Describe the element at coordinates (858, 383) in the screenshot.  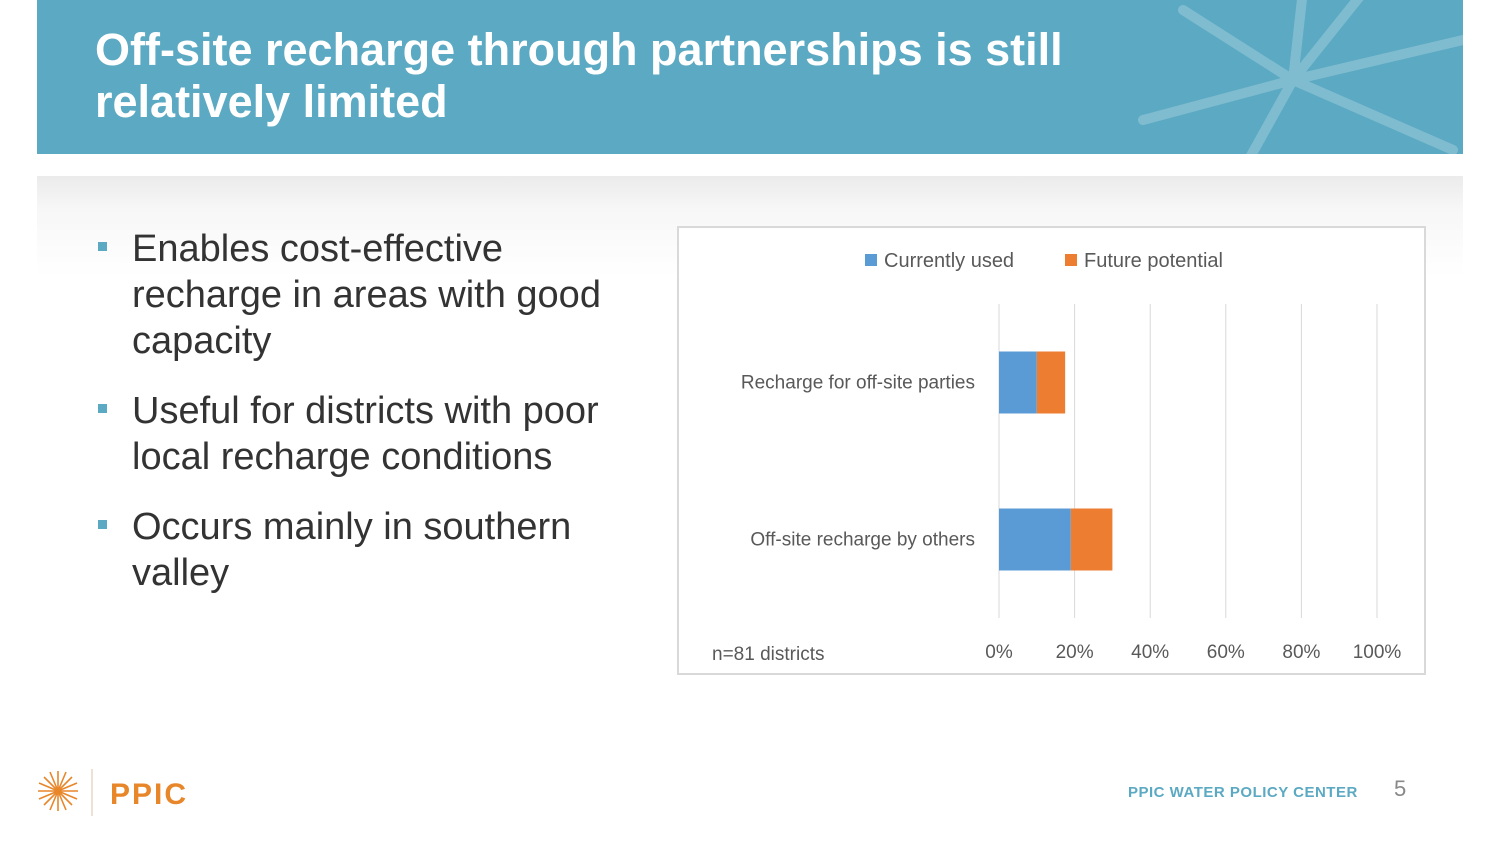
I see `category-label: Recharge for off-site parties` at that location.